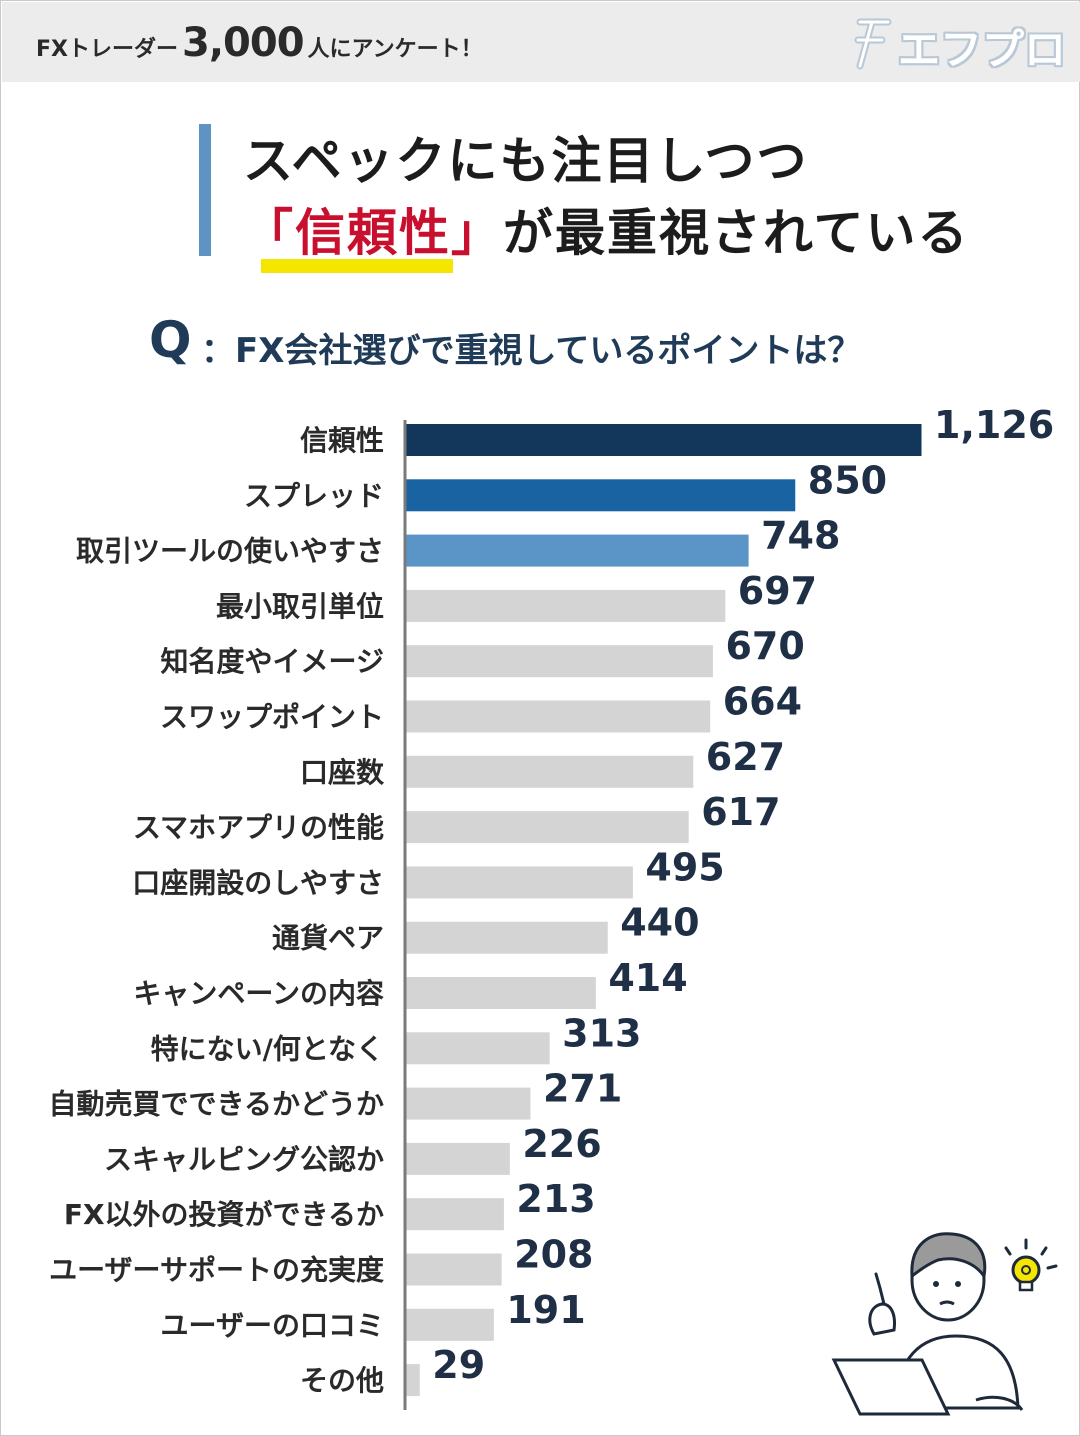  What do you see at coordinates (582, 1089) in the screenshot?
I see `value-label-12: 271` at bounding box center [582, 1089].